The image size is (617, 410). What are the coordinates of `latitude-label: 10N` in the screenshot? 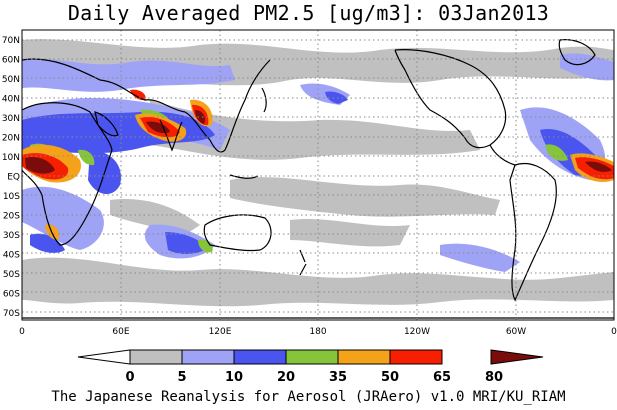 It's located at (11, 158).